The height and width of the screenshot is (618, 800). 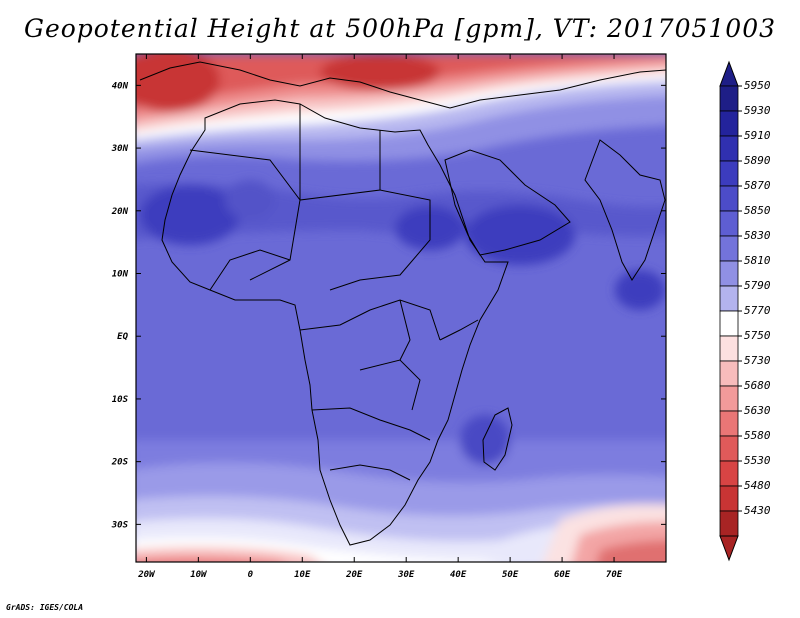 What do you see at coordinates (757, 110) in the screenshot?
I see `colorbar-label: 5930` at bounding box center [757, 110].